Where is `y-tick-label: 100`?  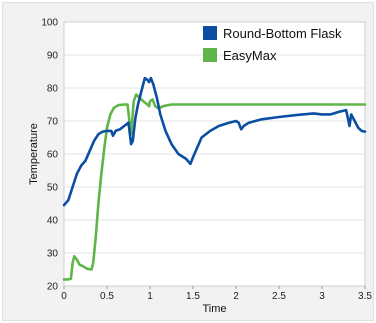
y-tick-label: 100 is located at coordinates (49, 23).